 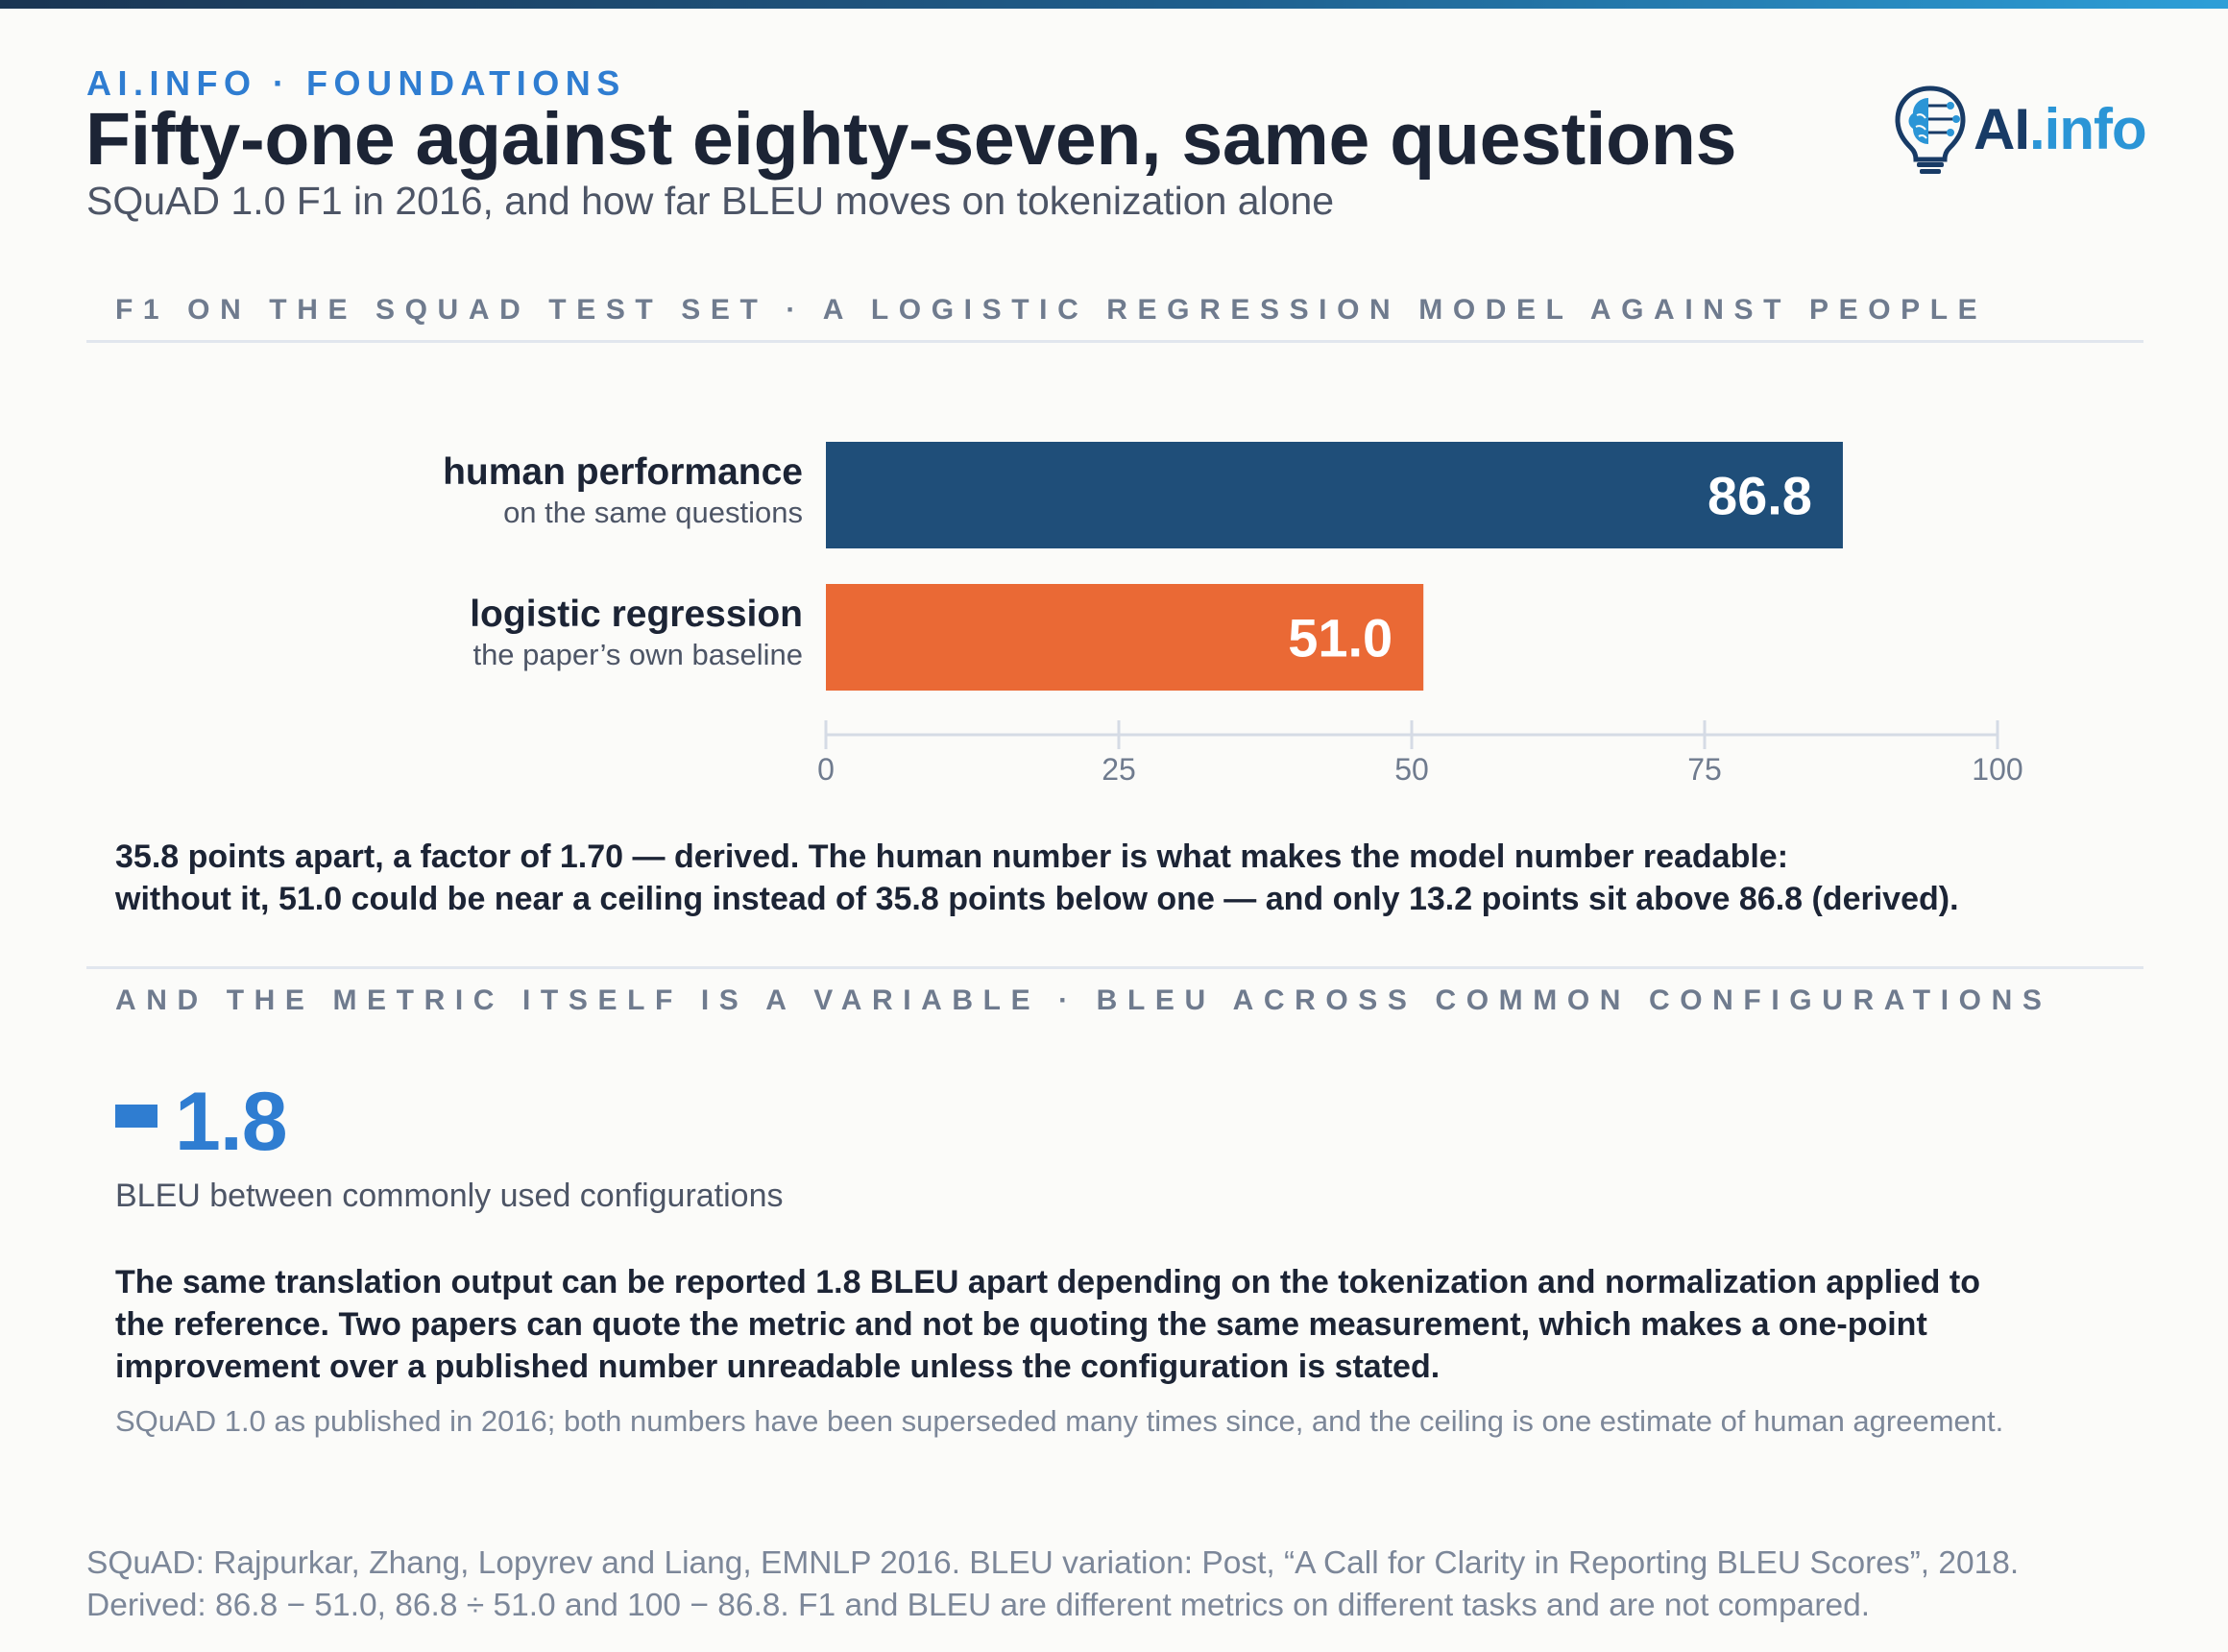 What do you see at coordinates (637, 654) in the screenshot?
I see `bar-category-note: the paper’s own baseline` at bounding box center [637, 654].